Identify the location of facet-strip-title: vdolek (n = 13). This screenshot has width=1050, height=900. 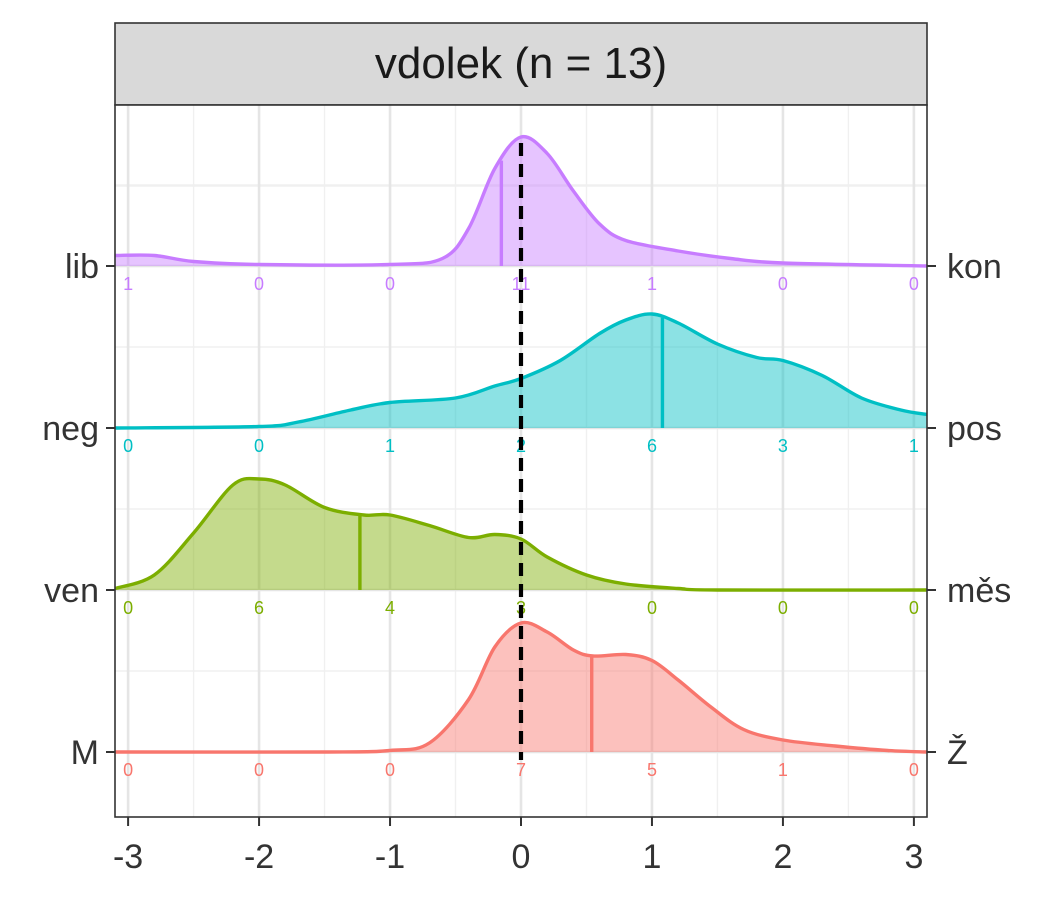
(521, 63).